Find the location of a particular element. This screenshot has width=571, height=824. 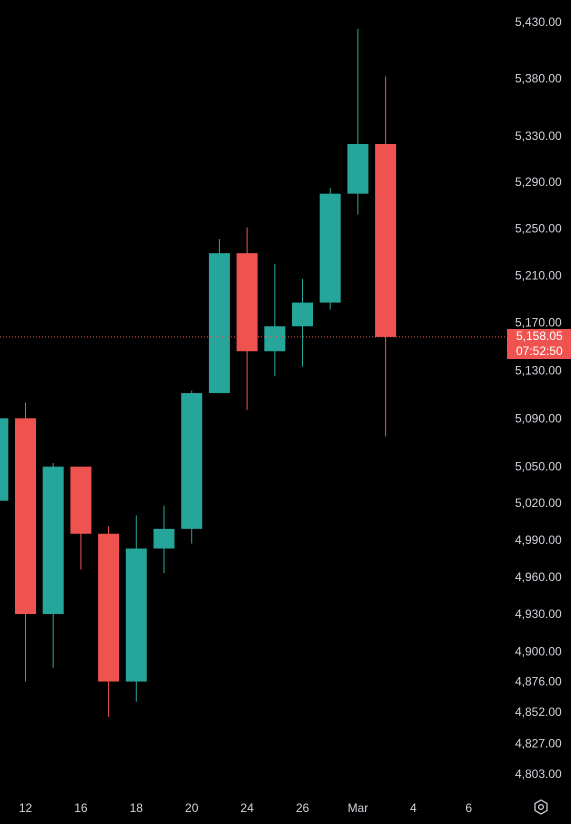

x-tick-label: 24 is located at coordinates (247, 808).